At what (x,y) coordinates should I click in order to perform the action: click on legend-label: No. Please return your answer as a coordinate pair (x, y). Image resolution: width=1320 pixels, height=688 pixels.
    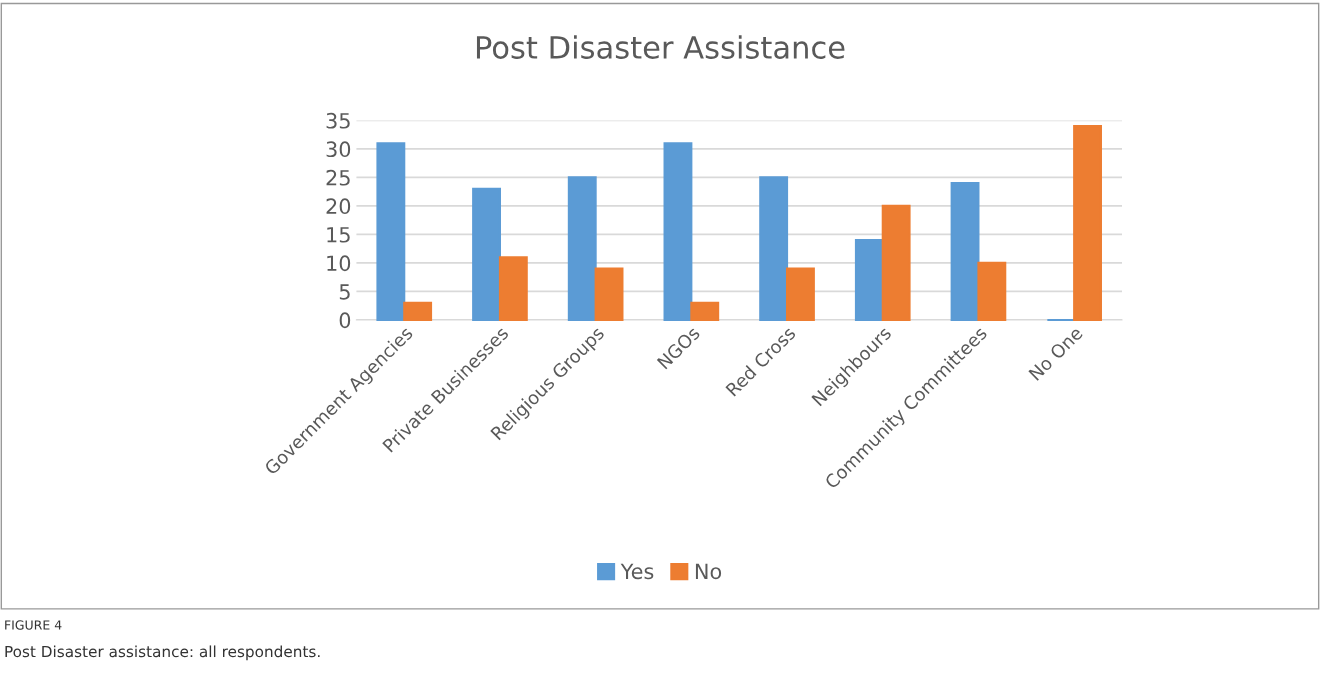
    Looking at the image, I should click on (708, 571).